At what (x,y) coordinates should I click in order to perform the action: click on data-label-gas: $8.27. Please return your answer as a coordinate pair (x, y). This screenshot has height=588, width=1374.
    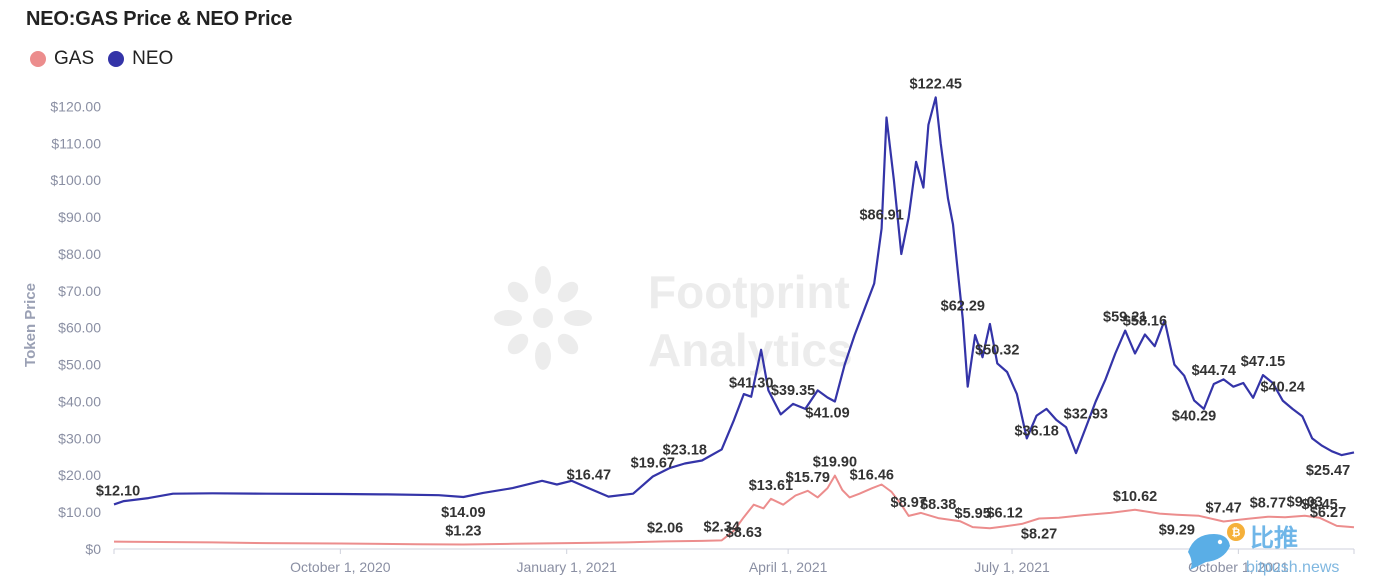
    Looking at the image, I should click on (1039, 535).